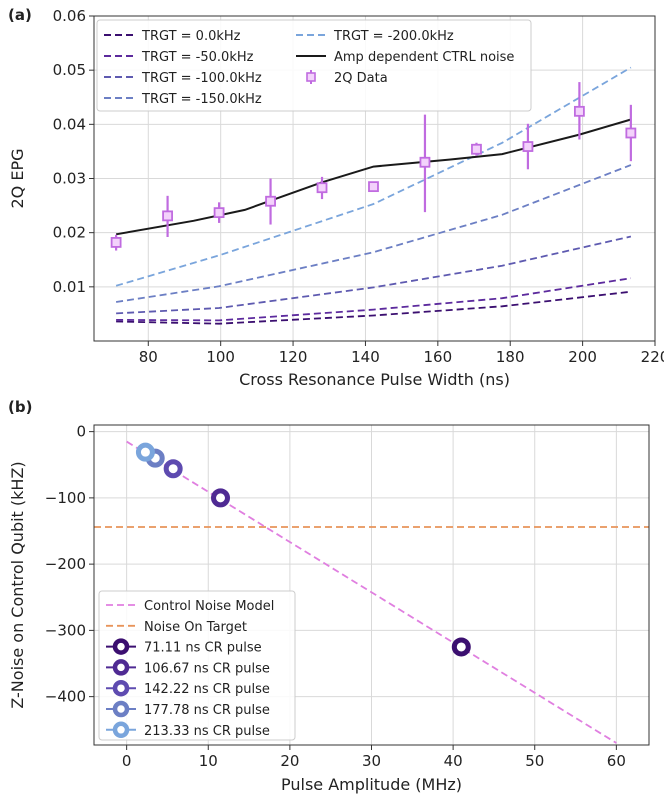  What do you see at coordinates (207, 731) in the screenshot?
I see `legend-label: 213.33 ns CR pulse` at bounding box center [207, 731].